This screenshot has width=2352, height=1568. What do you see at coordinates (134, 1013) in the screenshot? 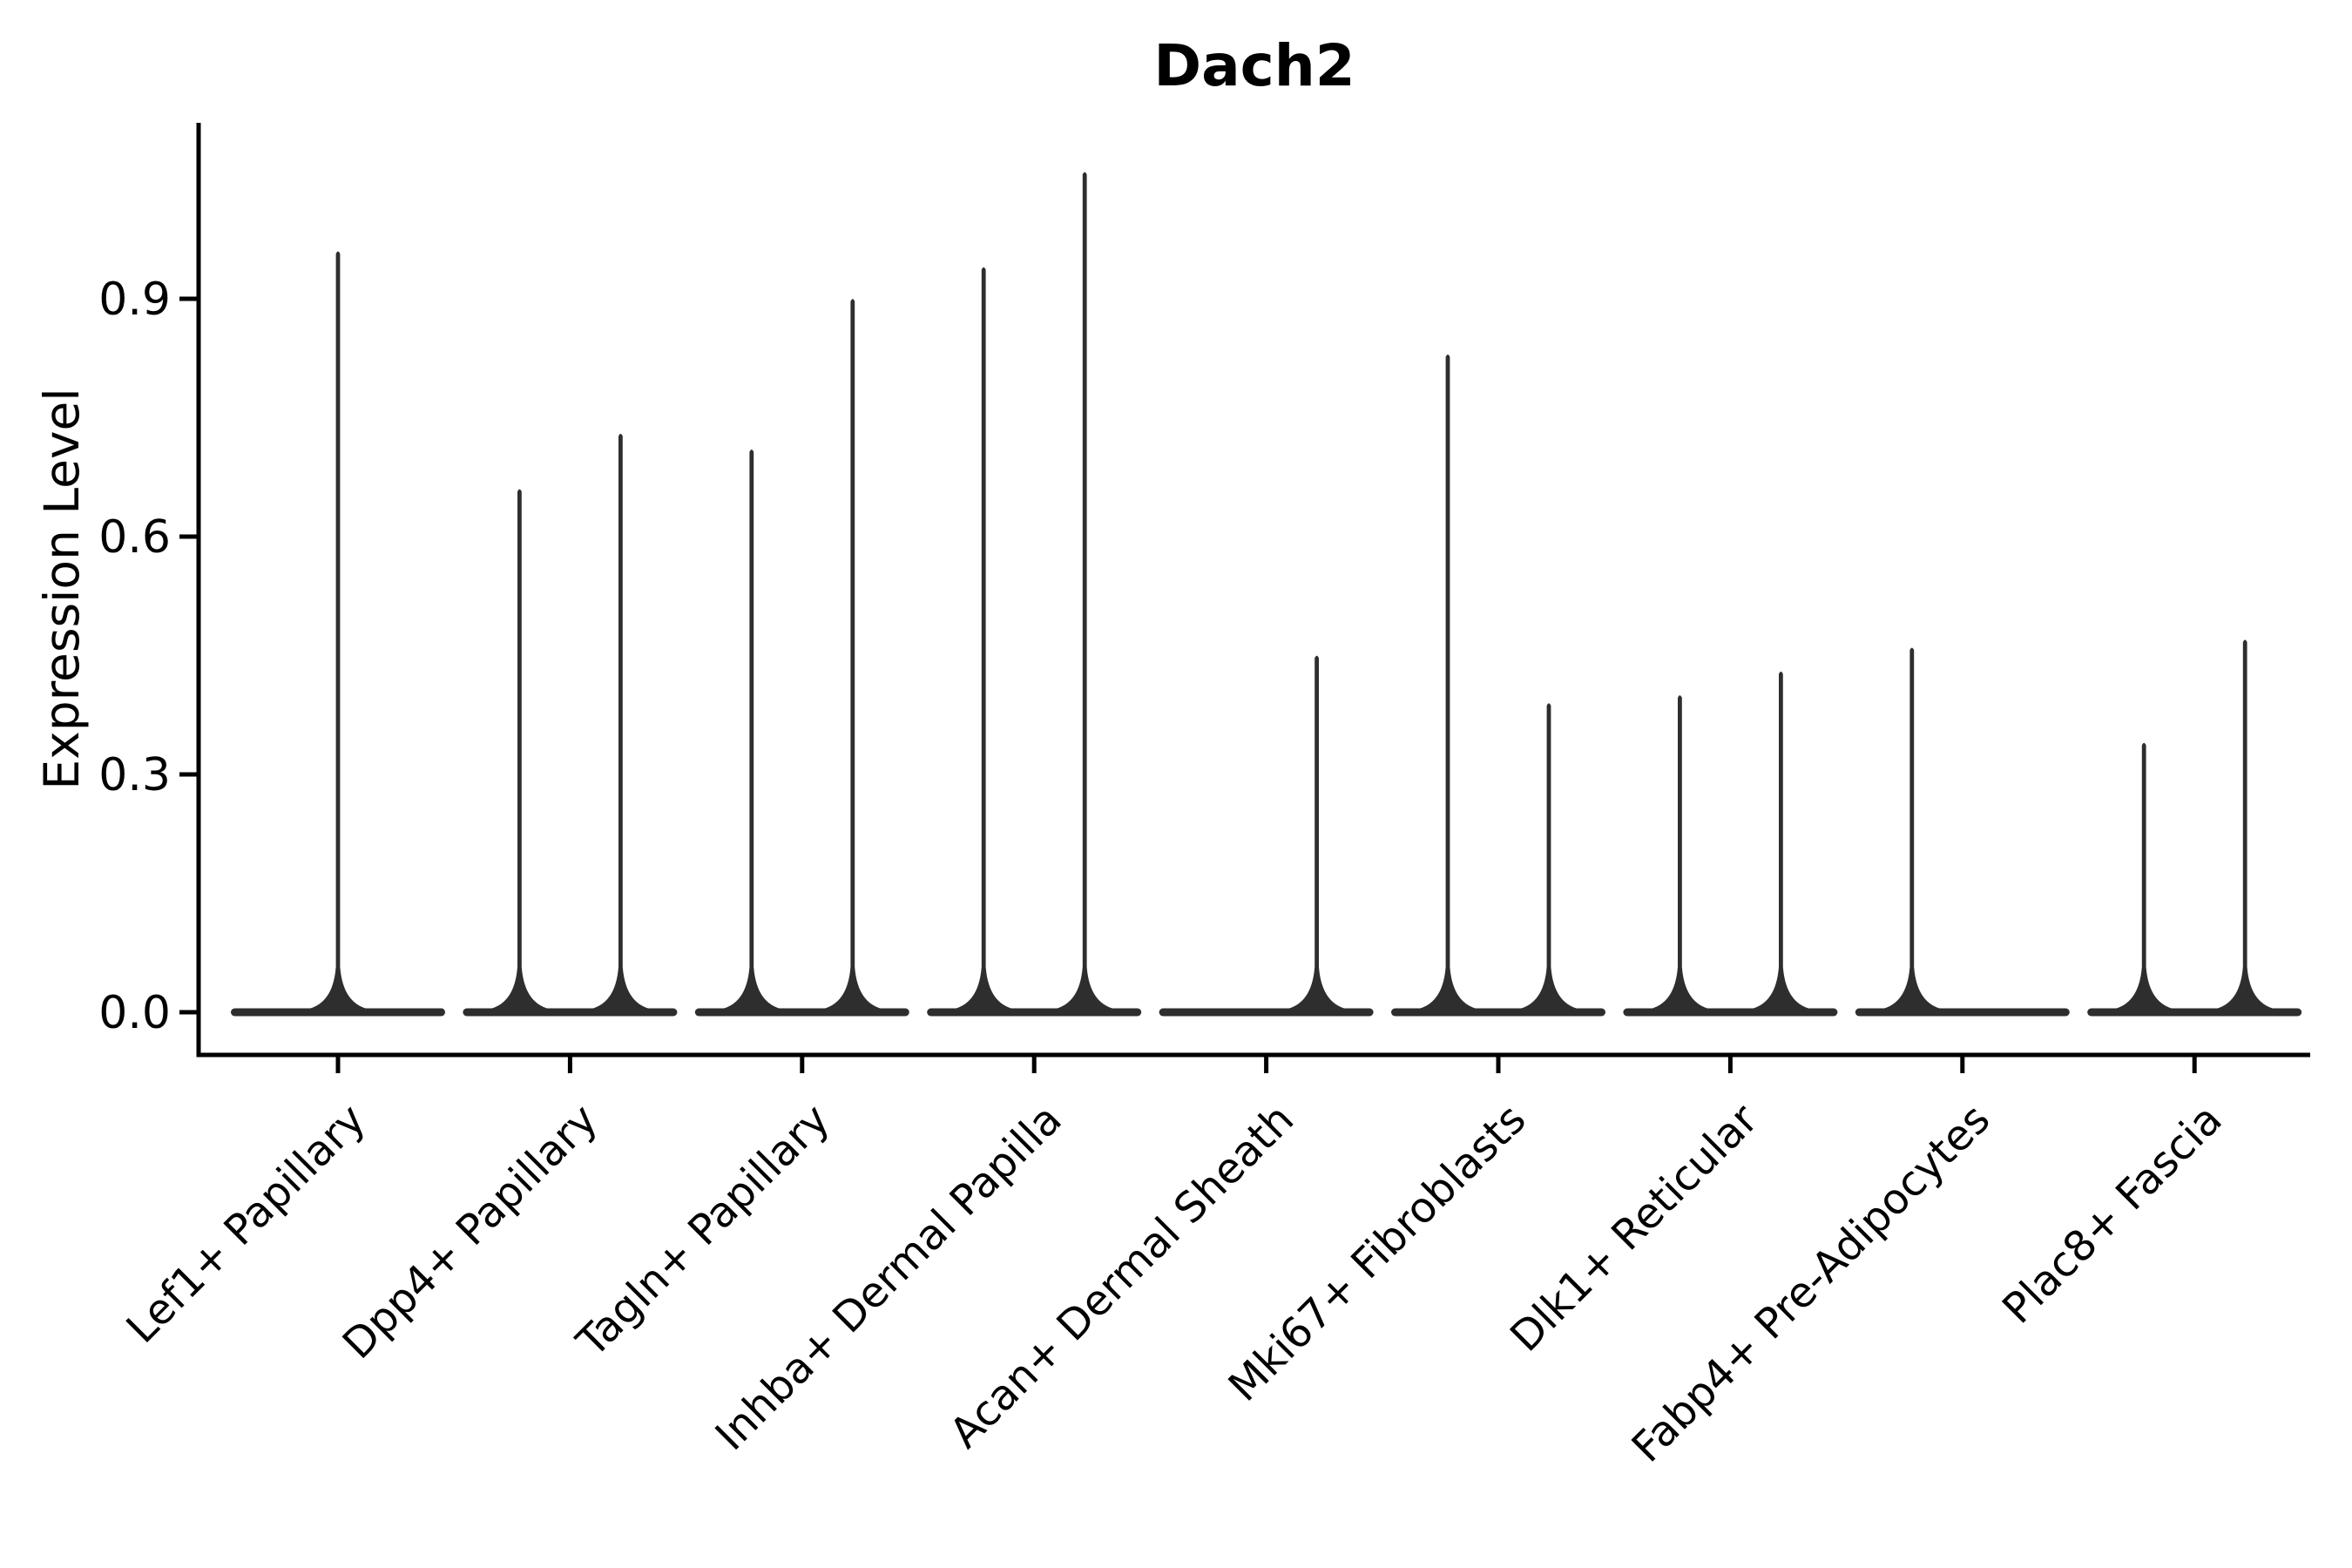
I see `y-tick-label: 0.0` at bounding box center [134, 1013].